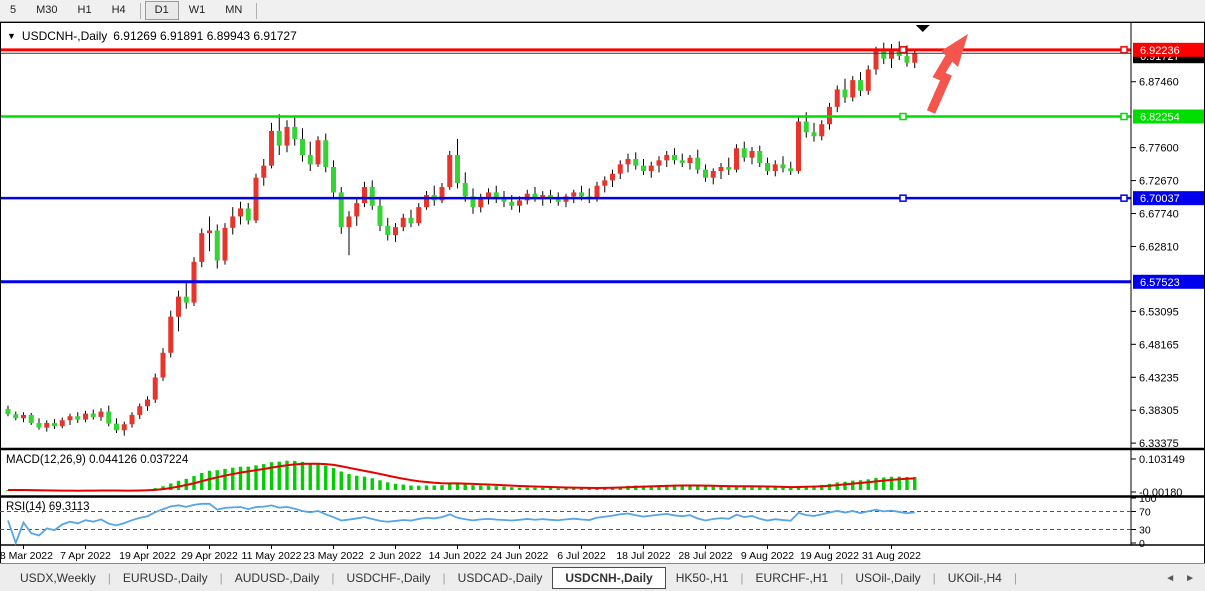 This screenshot has height=591, width=1205. What do you see at coordinates (767, 556) in the screenshot?
I see `date-tick-label: 9 Aug 2022` at bounding box center [767, 556].